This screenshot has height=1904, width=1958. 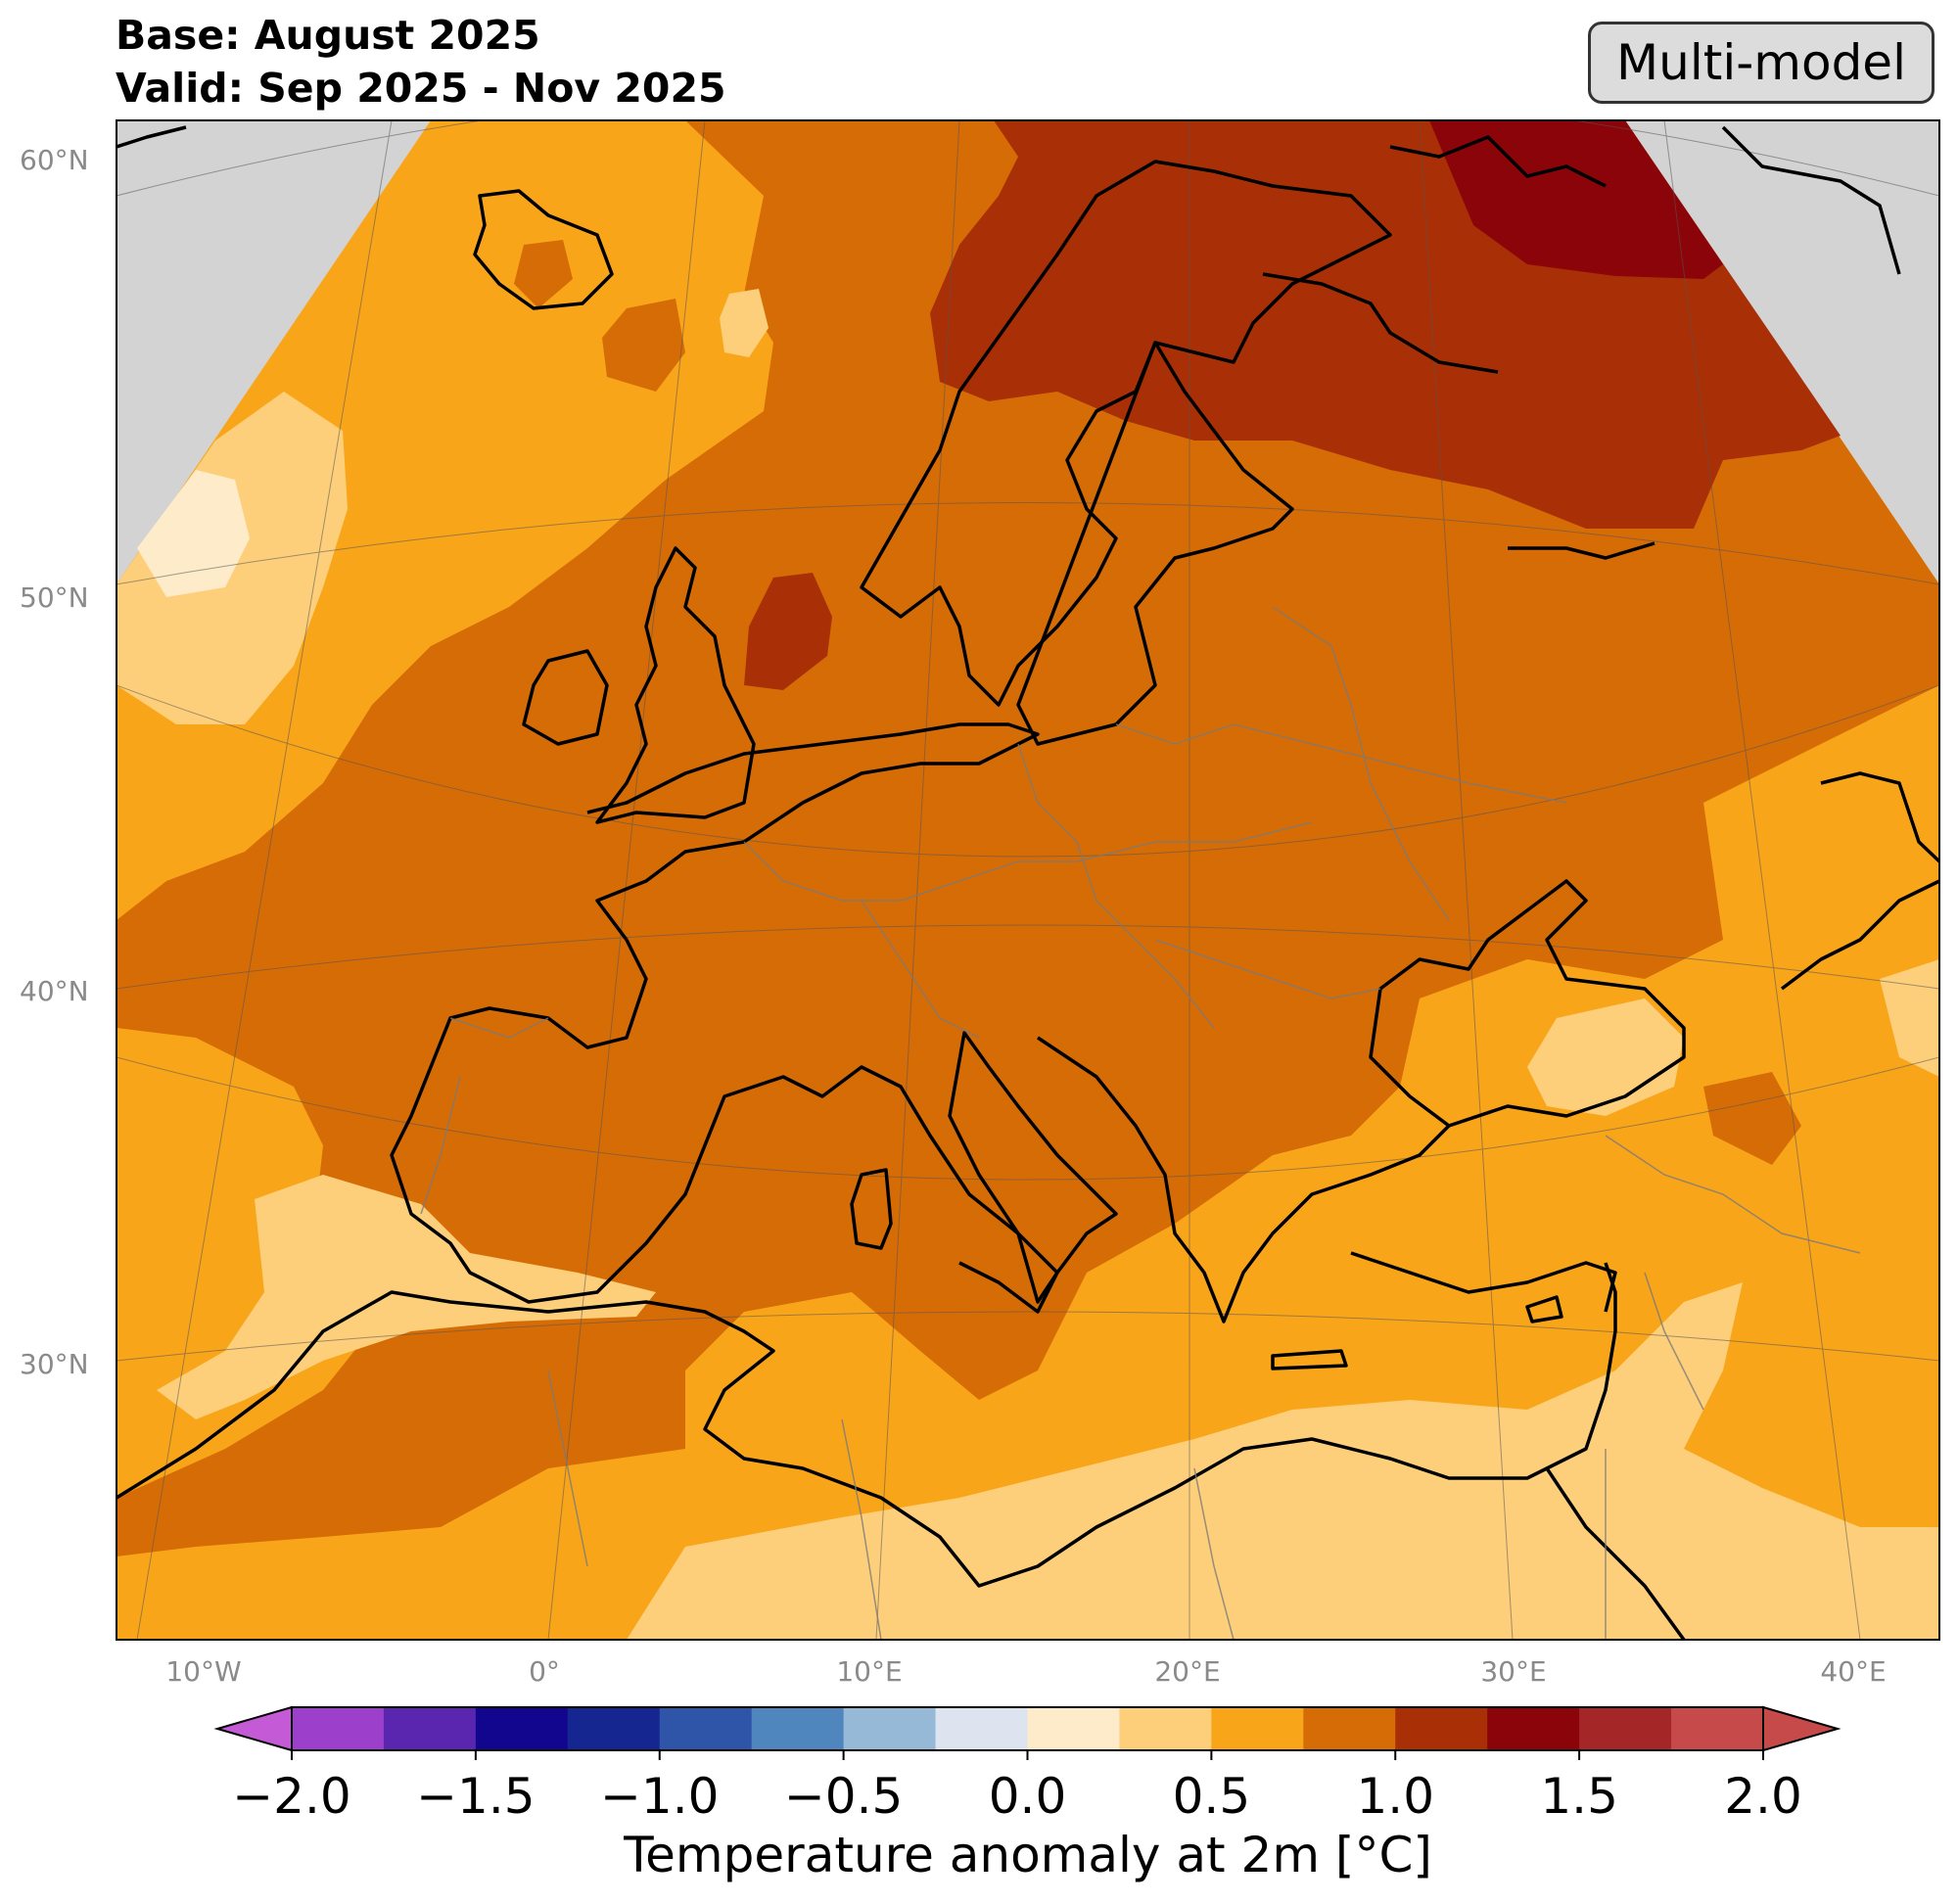 What do you see at coordinates (565, 697) in the screenshot?
I see `coast-ireland` at bounding box center [565, 697].